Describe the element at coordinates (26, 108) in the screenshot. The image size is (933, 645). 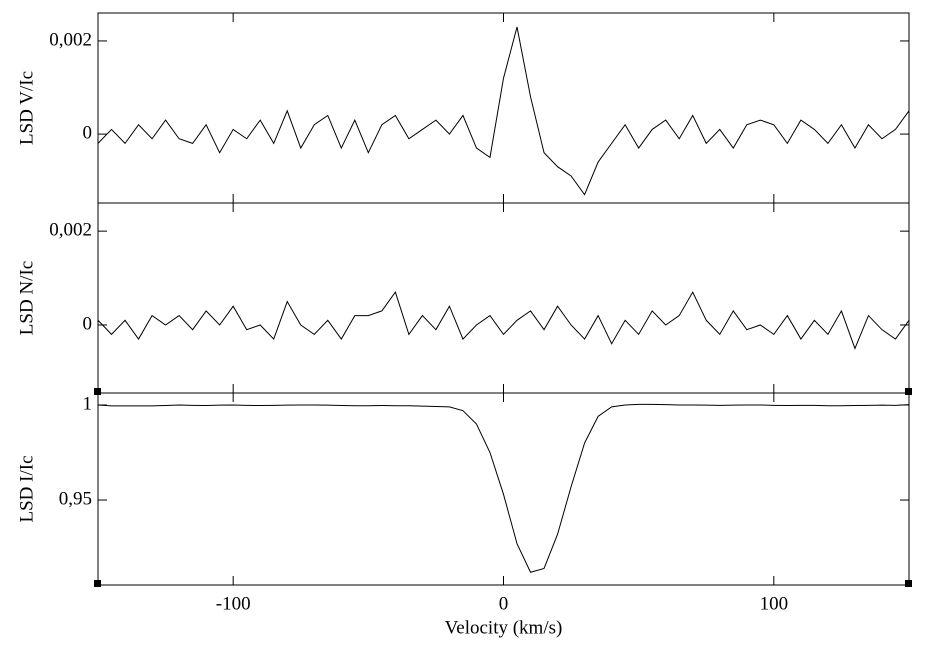
I see `y-axis-label: LSD V/Ic` at that location.